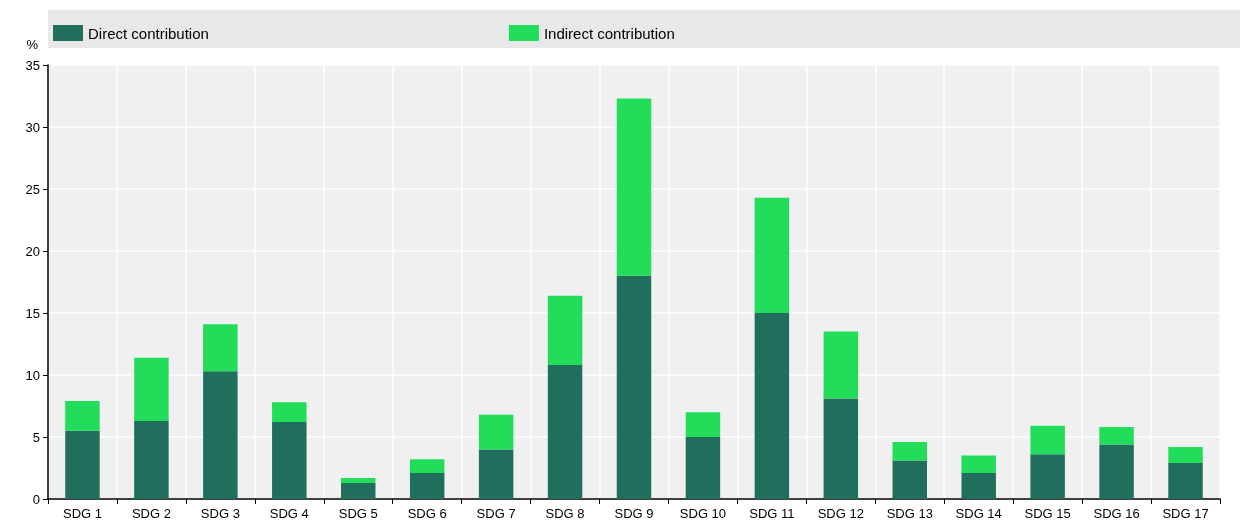 The height and width of the screenshot is (523, 1240). Describe the element at coordinates (148, 33) in the screenshot. I see `legend-label: Direct contribution` at that location.